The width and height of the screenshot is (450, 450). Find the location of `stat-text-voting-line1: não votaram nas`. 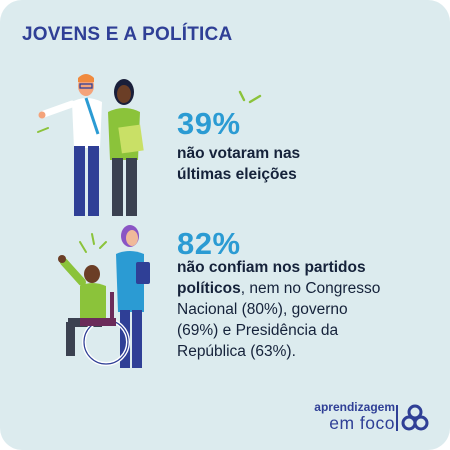

stat-text-voting-line1: não votaram nas is located at coordinates (239, 153).